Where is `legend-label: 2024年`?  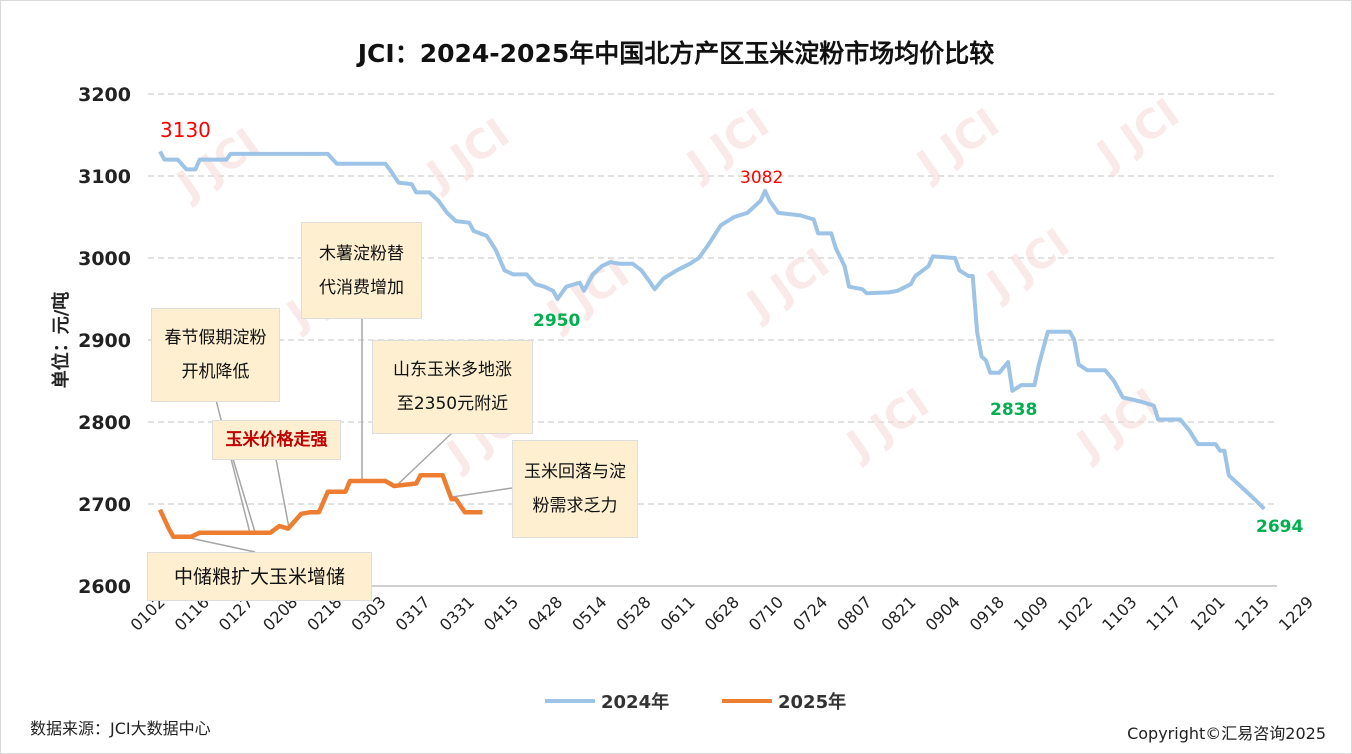 legend-label: 2024年 is located at coordinates (635, 702).